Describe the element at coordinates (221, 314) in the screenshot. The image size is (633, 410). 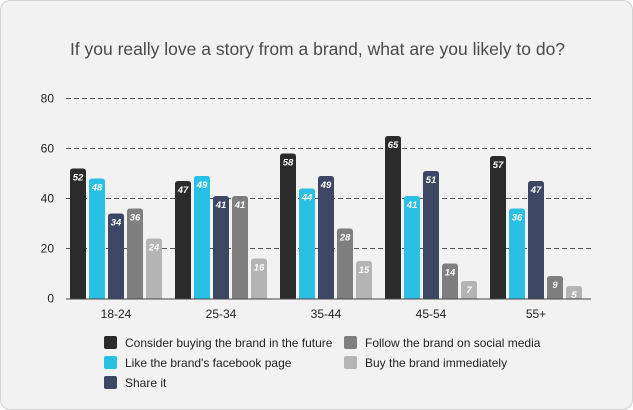
I see `x-tick-label: 25-34` at that location.